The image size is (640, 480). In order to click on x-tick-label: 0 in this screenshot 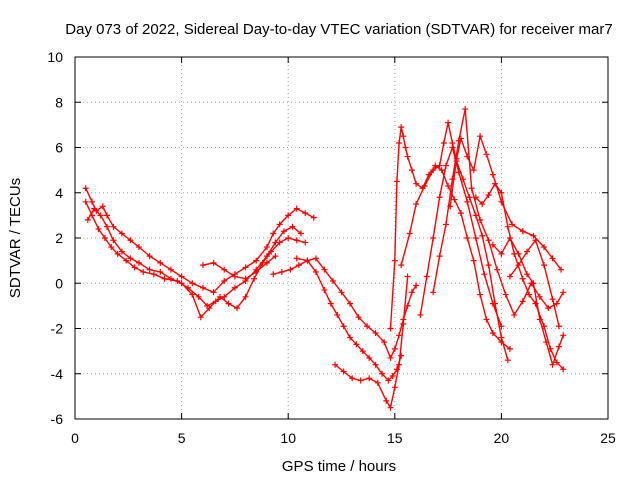, I will do `click(75, 438)`.